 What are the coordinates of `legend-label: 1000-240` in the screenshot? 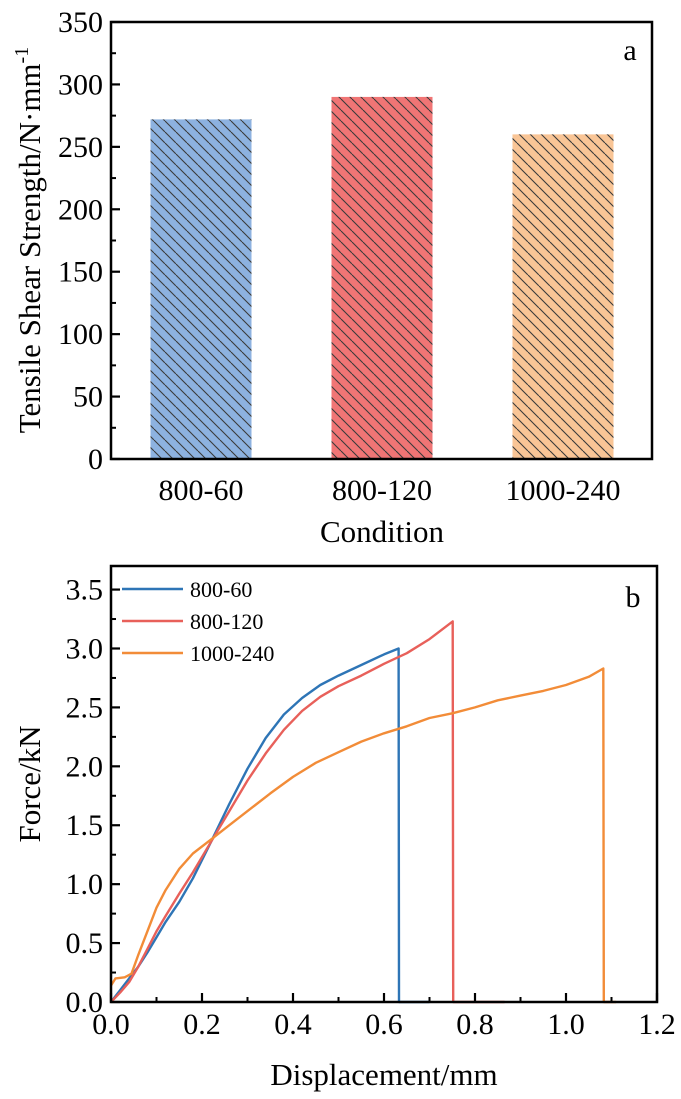 It's located at (232, 653).